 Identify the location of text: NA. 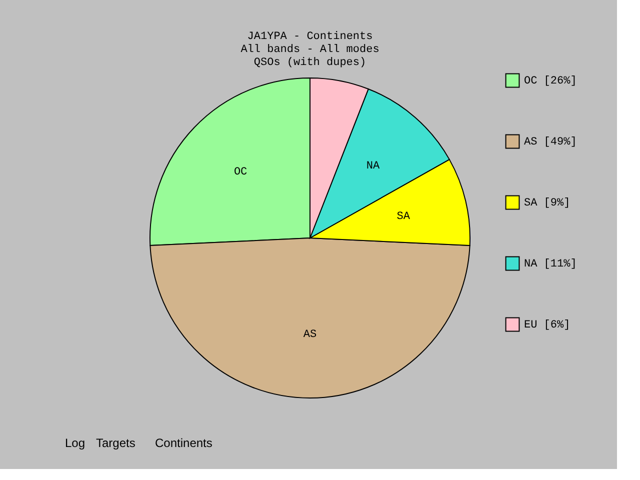
(373, 166).